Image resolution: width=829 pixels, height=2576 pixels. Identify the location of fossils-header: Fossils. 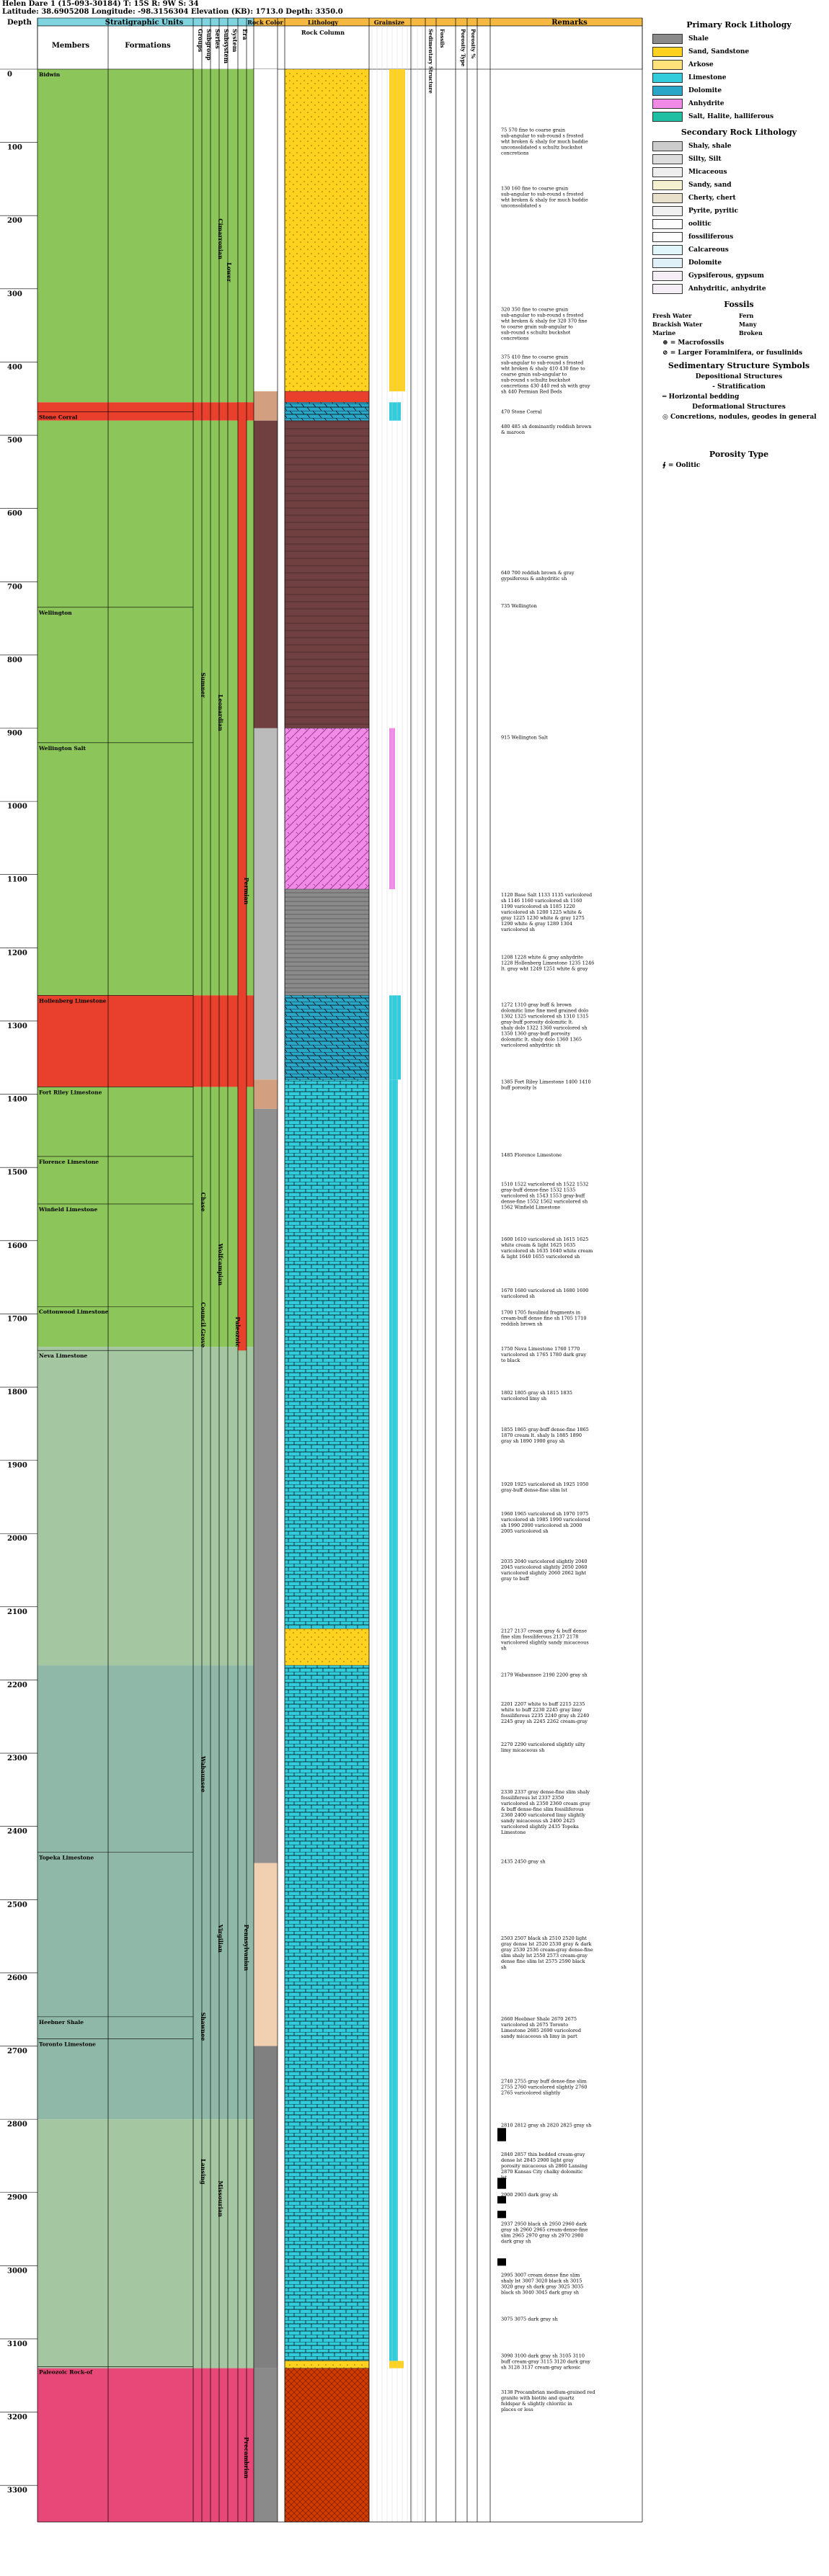
(442, 38).